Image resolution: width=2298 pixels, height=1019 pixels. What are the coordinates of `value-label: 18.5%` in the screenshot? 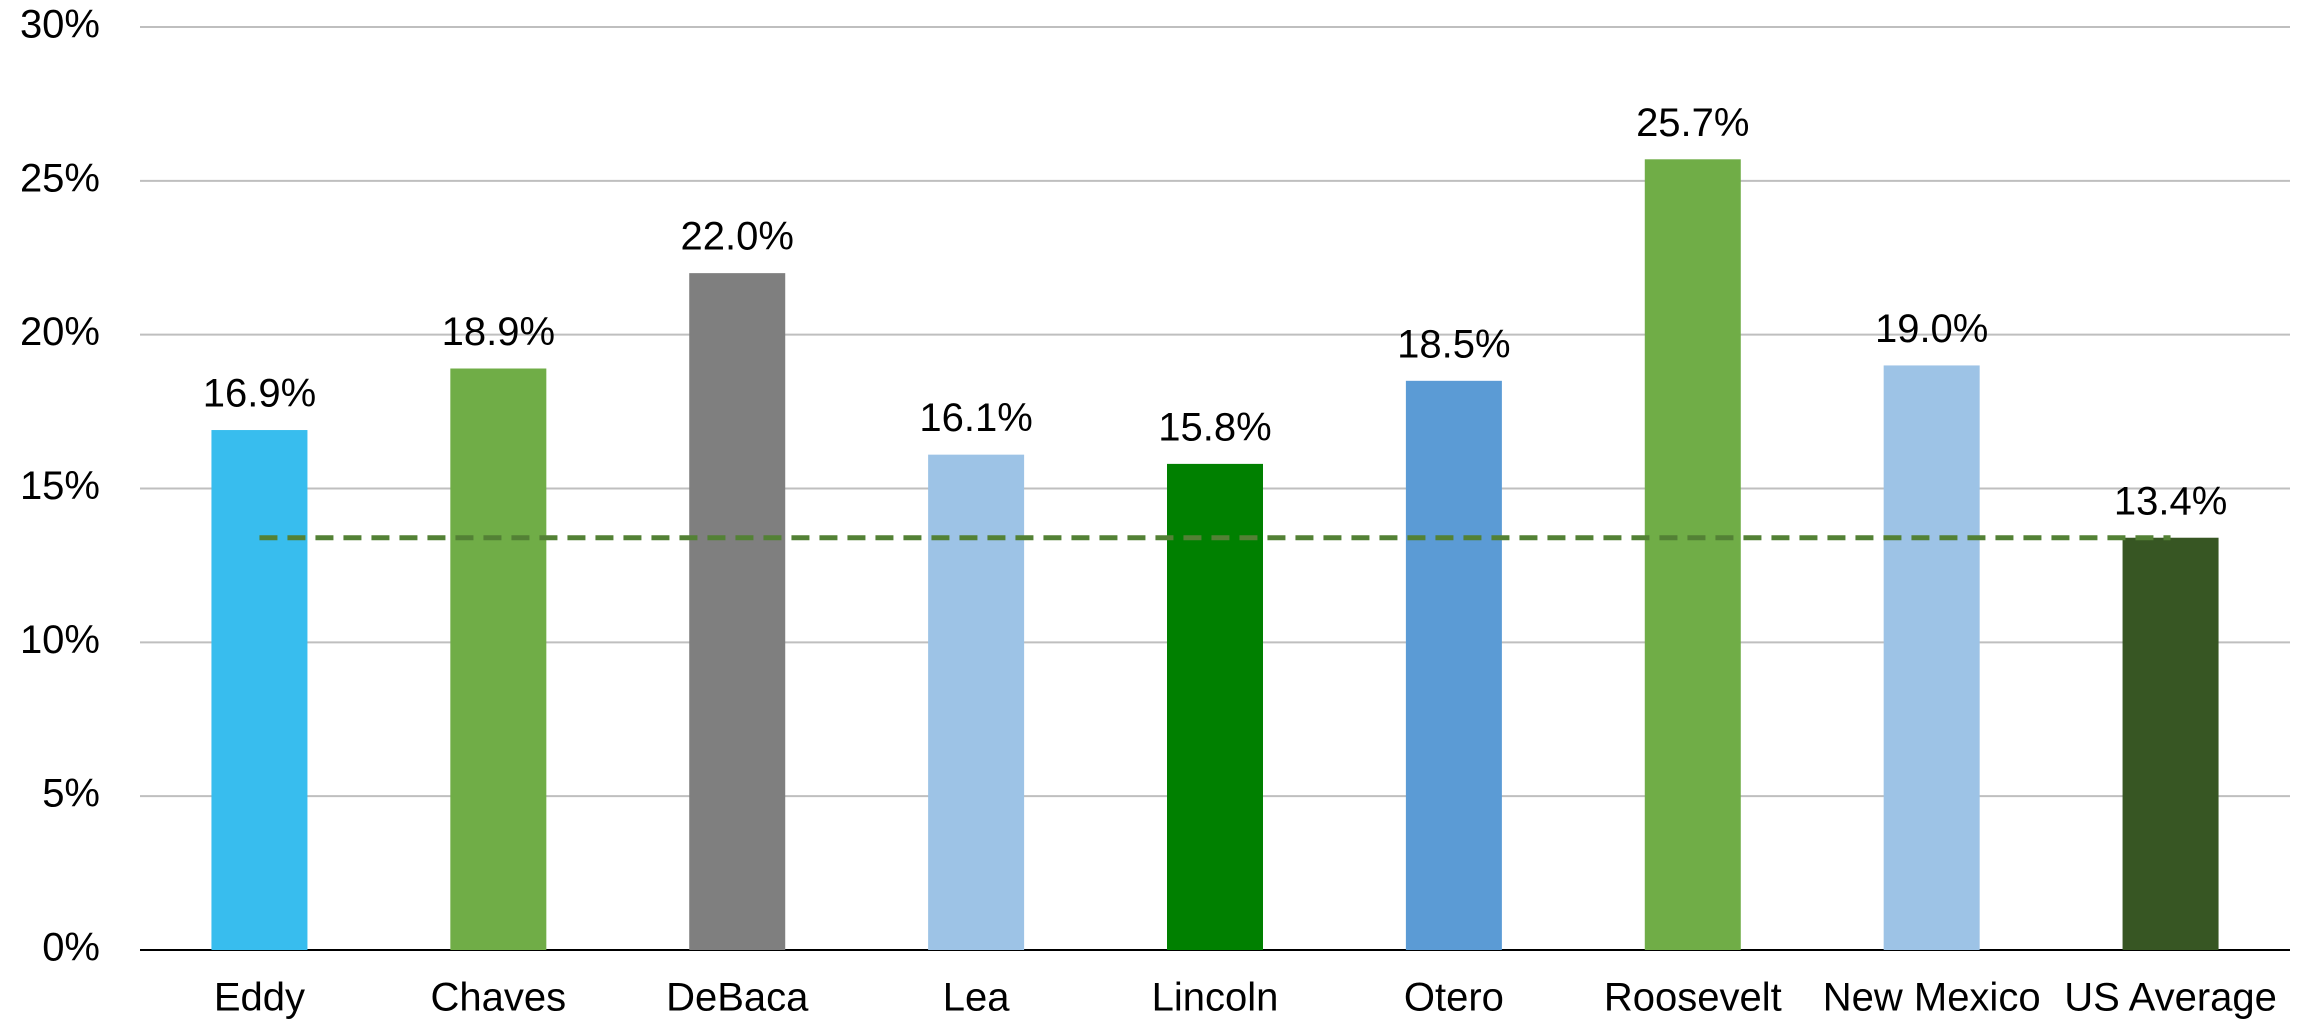 It's located at (1453, 344).